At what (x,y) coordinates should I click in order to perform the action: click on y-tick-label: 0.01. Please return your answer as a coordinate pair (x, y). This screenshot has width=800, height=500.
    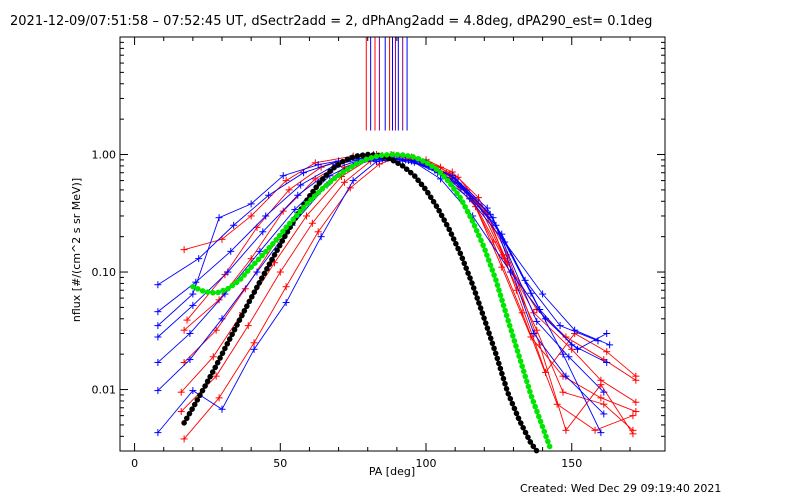
    Looking at the image, I should click on (104, 390).